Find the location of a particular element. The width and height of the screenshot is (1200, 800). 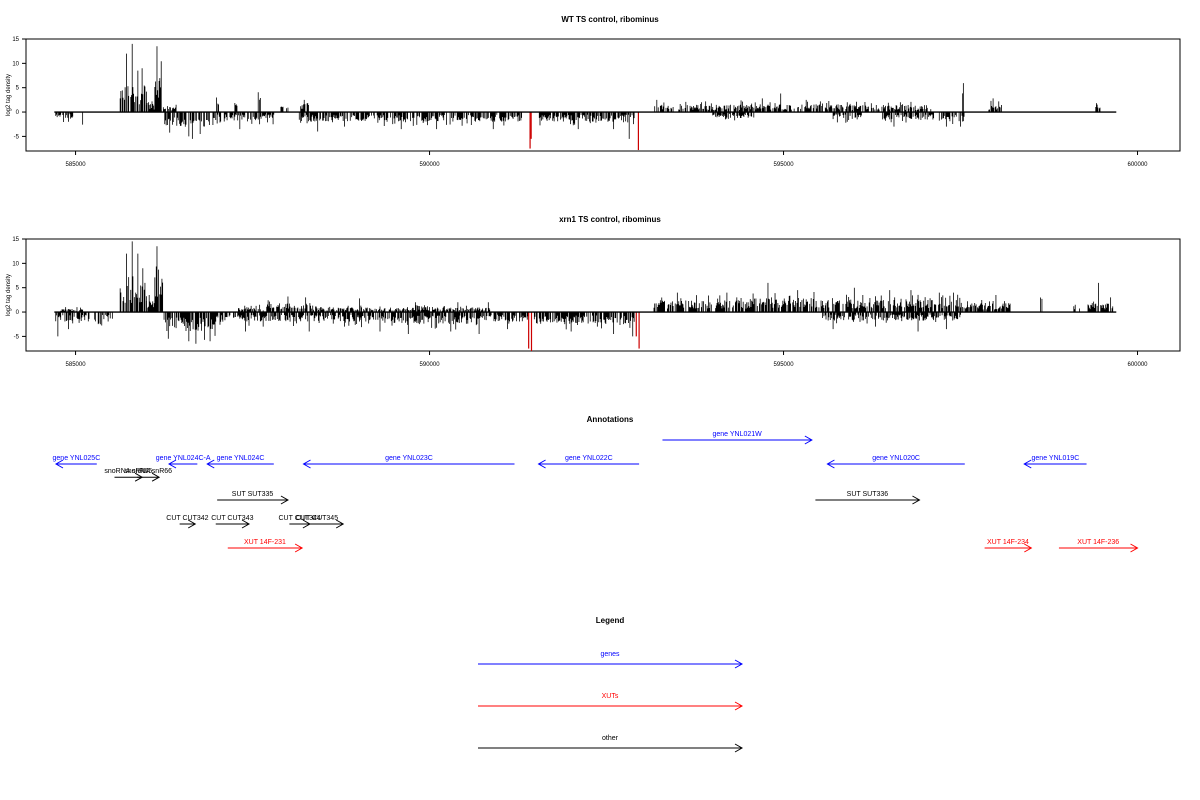

annotation-label: gene YNL025C is located at coordinates (77, 458).